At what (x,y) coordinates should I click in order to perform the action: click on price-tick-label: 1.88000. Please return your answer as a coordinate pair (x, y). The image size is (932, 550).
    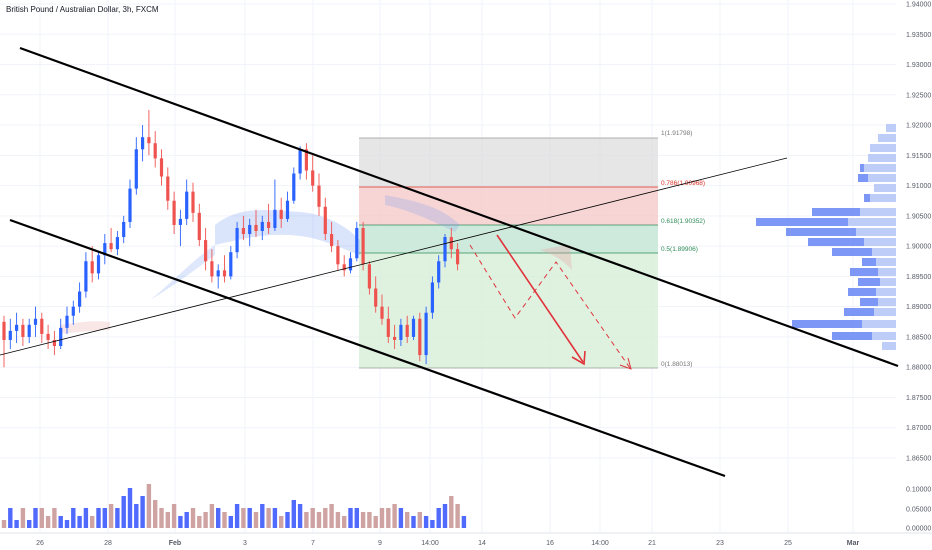
    Looking at the image, I should click on (918, 368).